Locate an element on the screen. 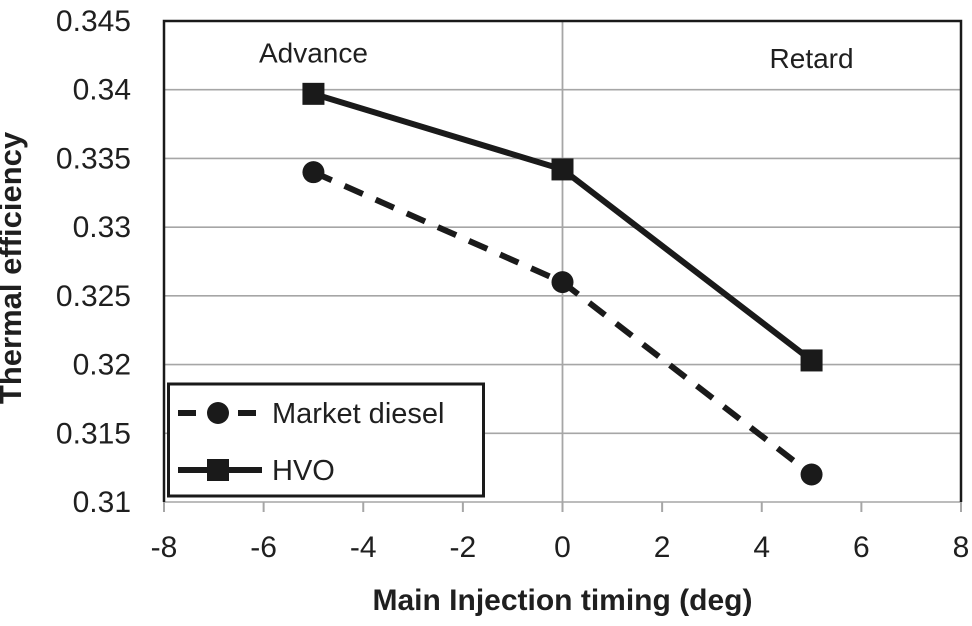 This screenshot has height=626, width=972. annotation-retard: Retard is located at coordinates (812, 58).